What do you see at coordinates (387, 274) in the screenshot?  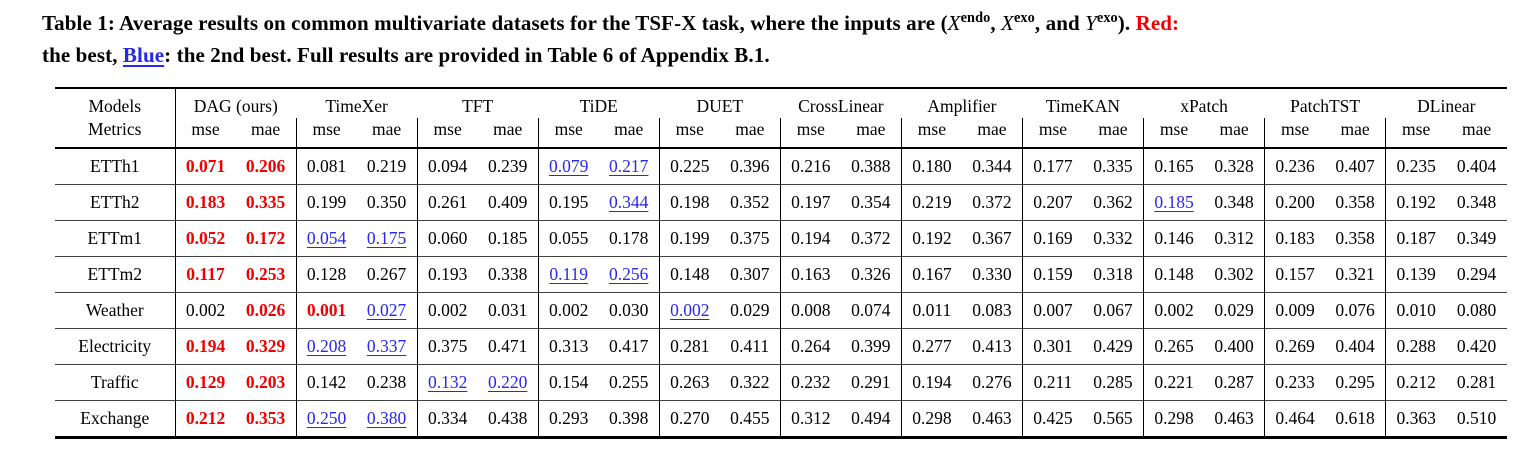 I see `value-cell: 0.267` at bounding box center [387, 274].